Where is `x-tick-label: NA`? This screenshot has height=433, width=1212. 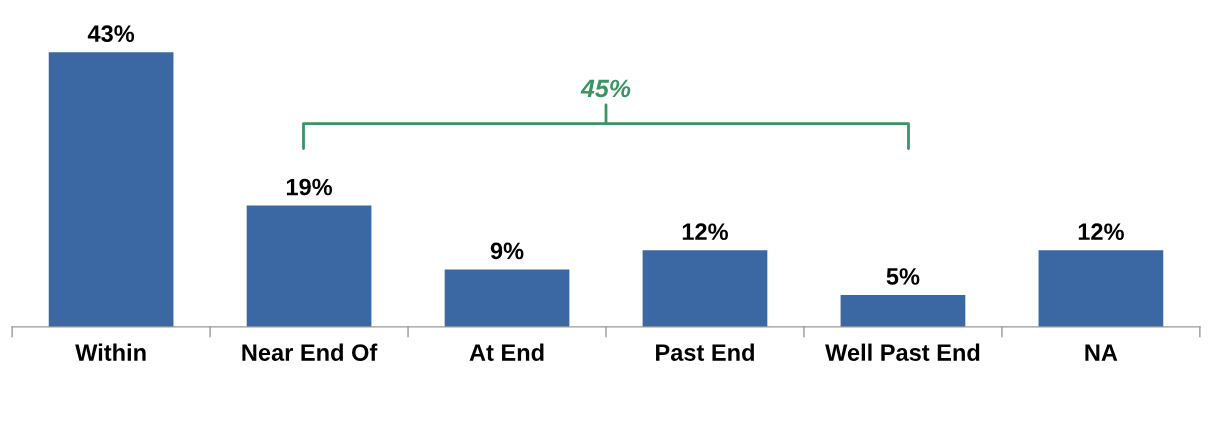
x-tick-label: NA is located at coordinates (1101, 352).